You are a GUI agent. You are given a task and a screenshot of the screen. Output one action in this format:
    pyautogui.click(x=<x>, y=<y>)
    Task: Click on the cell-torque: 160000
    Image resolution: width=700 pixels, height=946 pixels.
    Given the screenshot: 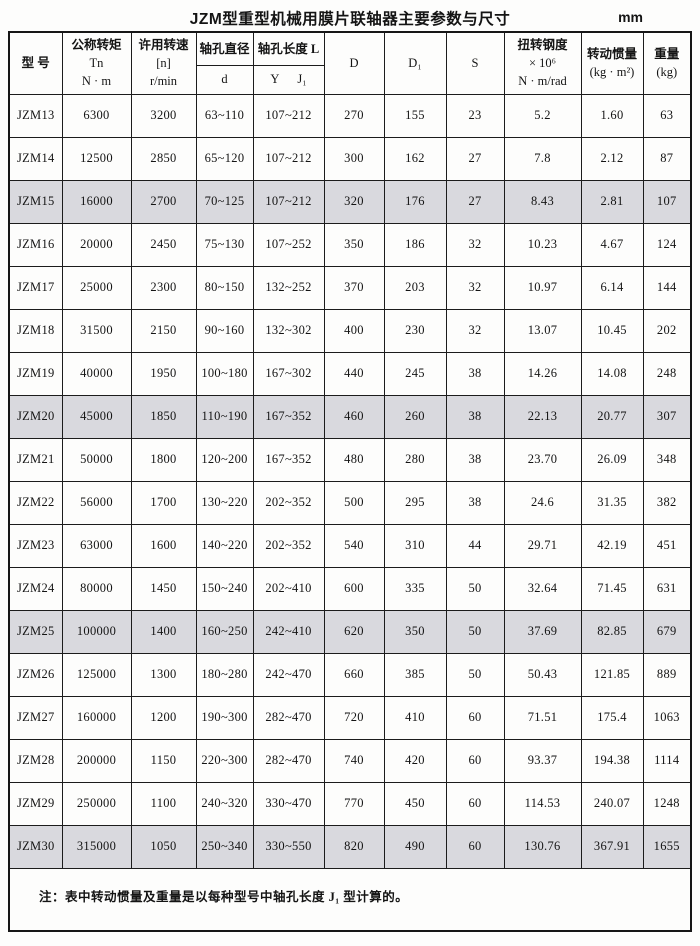 What is the action you would take?
    pyautogui.click(x=96, y=717)
    